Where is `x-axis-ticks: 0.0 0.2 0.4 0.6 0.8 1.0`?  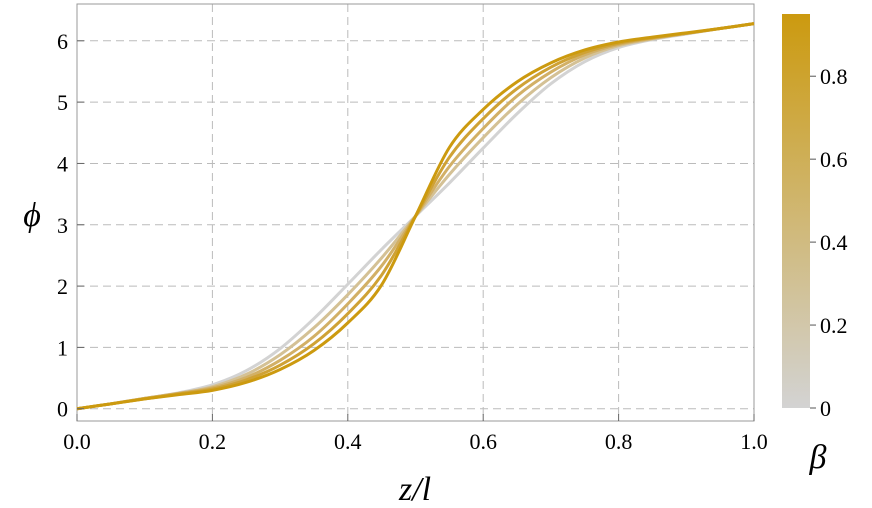 x-axis-ticks: 0.0 0.2 0.4 0.6 0.8 1.0 is located at coordinates (415, 434).